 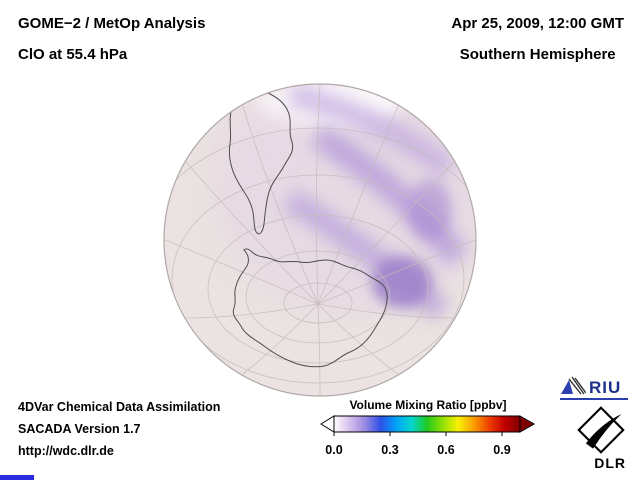 I want to click on colorbar-title: Volume Mixing Ratio [ppbv], so click(x=428, y=405).